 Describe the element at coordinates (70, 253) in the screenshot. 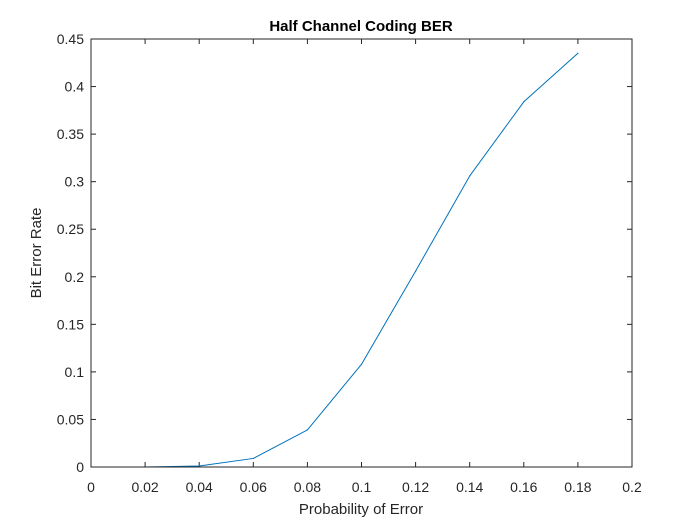

I see `y-tick-labels: 0 0.05 0.1 0.15 0.2 0.25 0.3 0.35 0.4 0.45` at that location.